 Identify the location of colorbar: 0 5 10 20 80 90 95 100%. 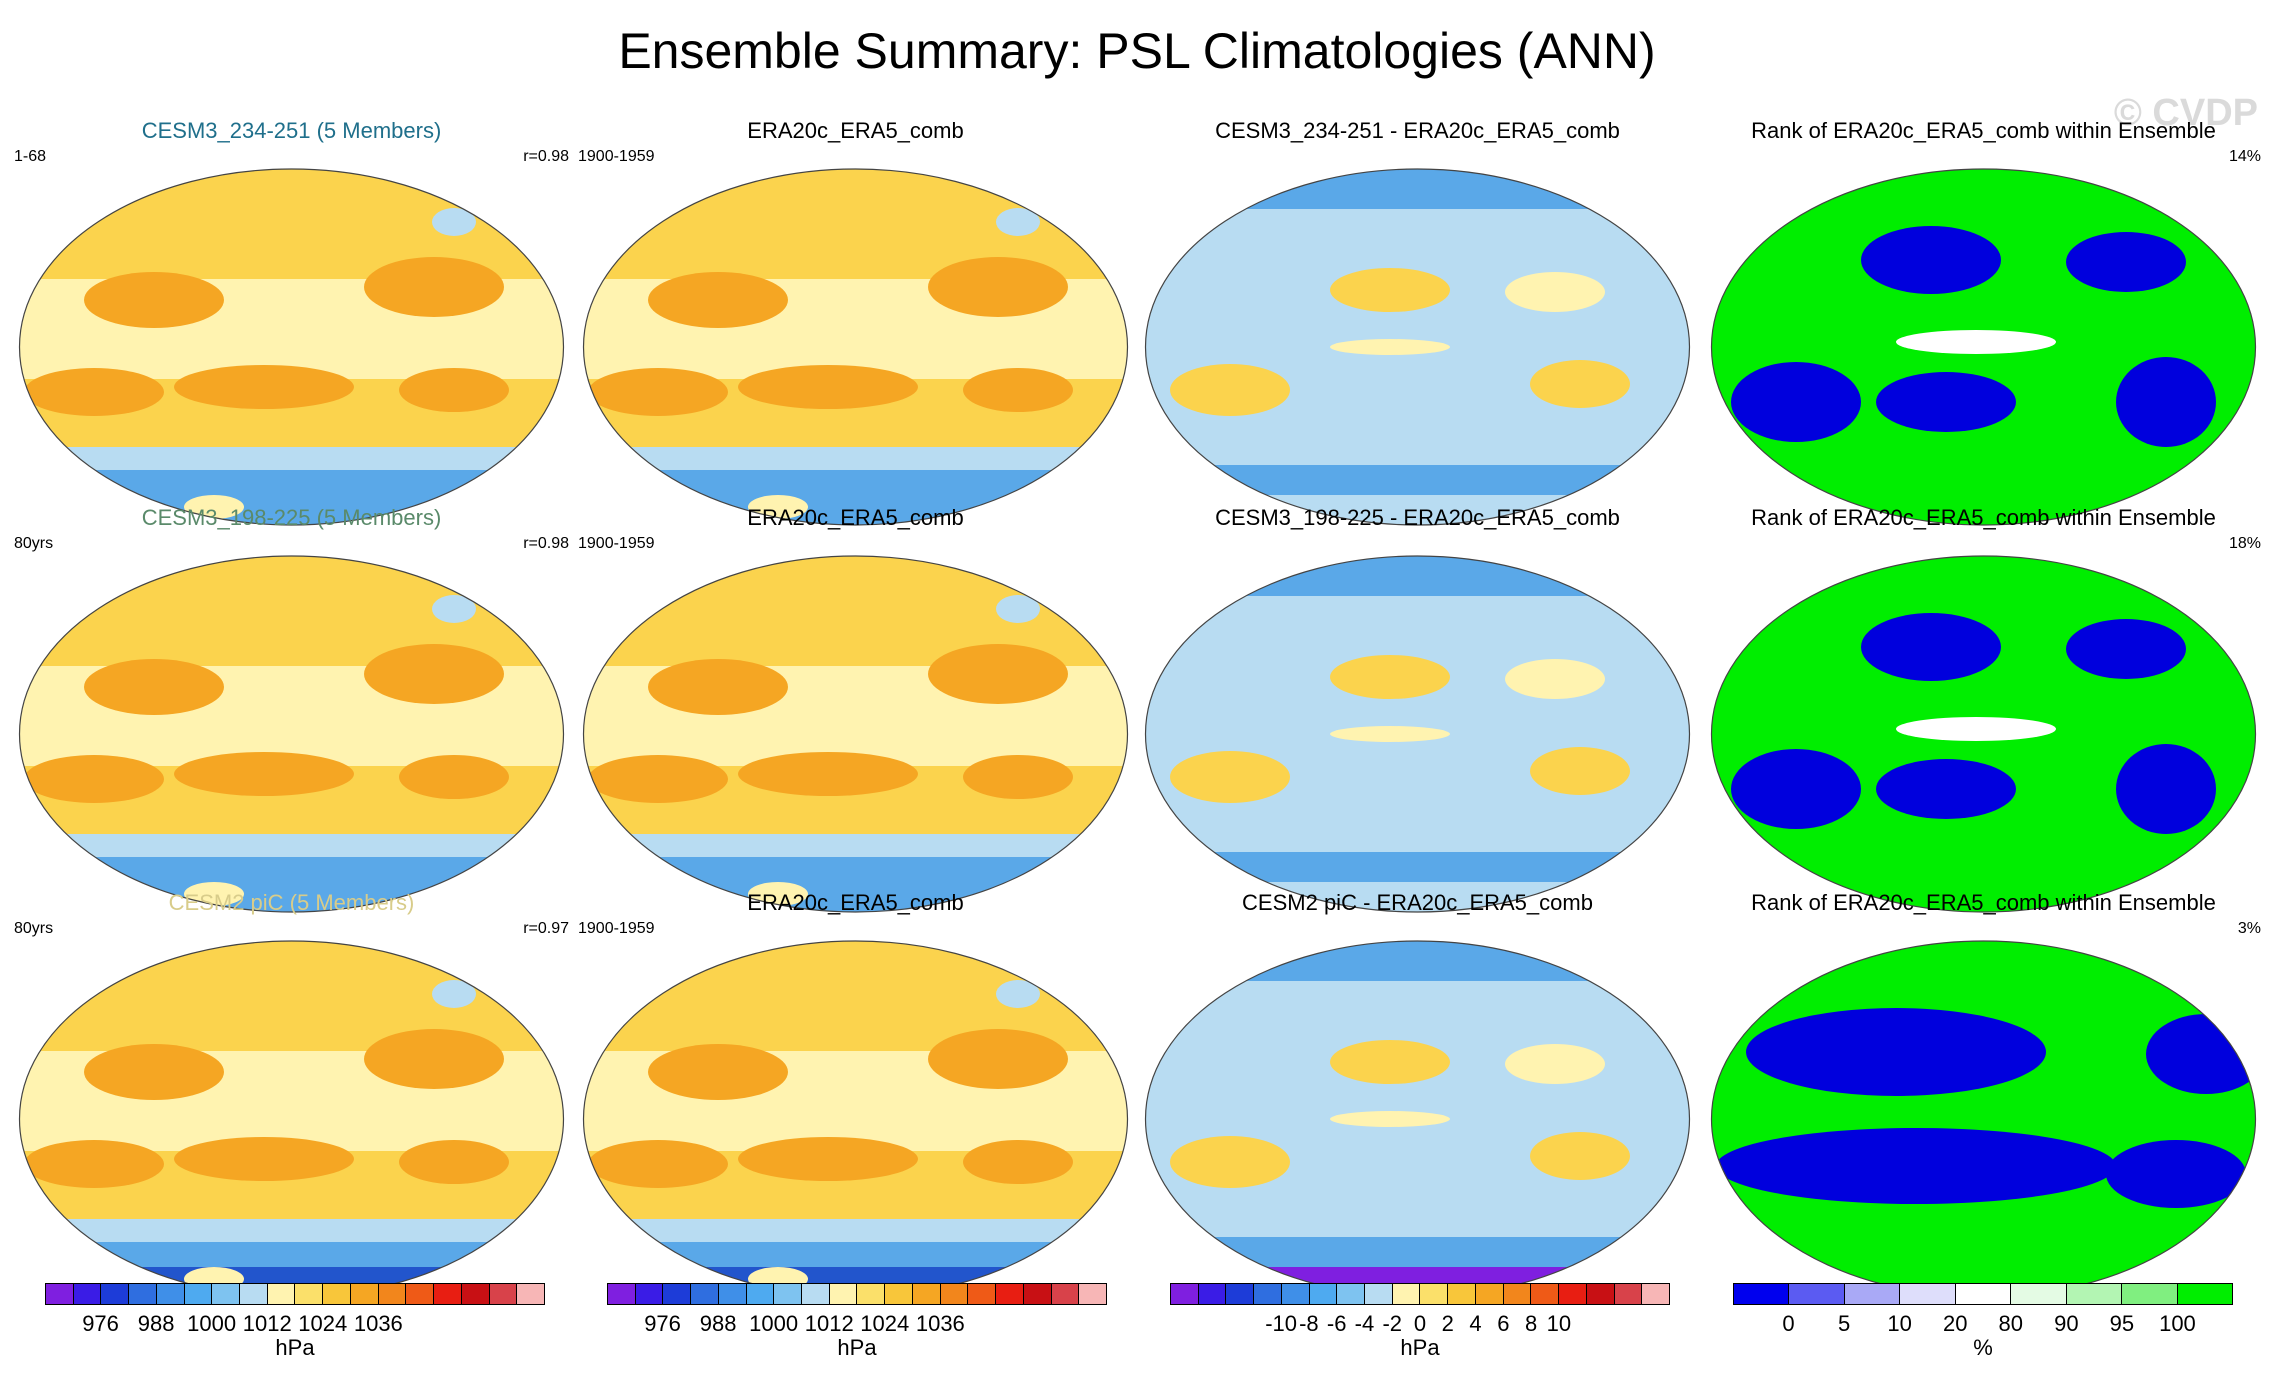
(1983, 1325).